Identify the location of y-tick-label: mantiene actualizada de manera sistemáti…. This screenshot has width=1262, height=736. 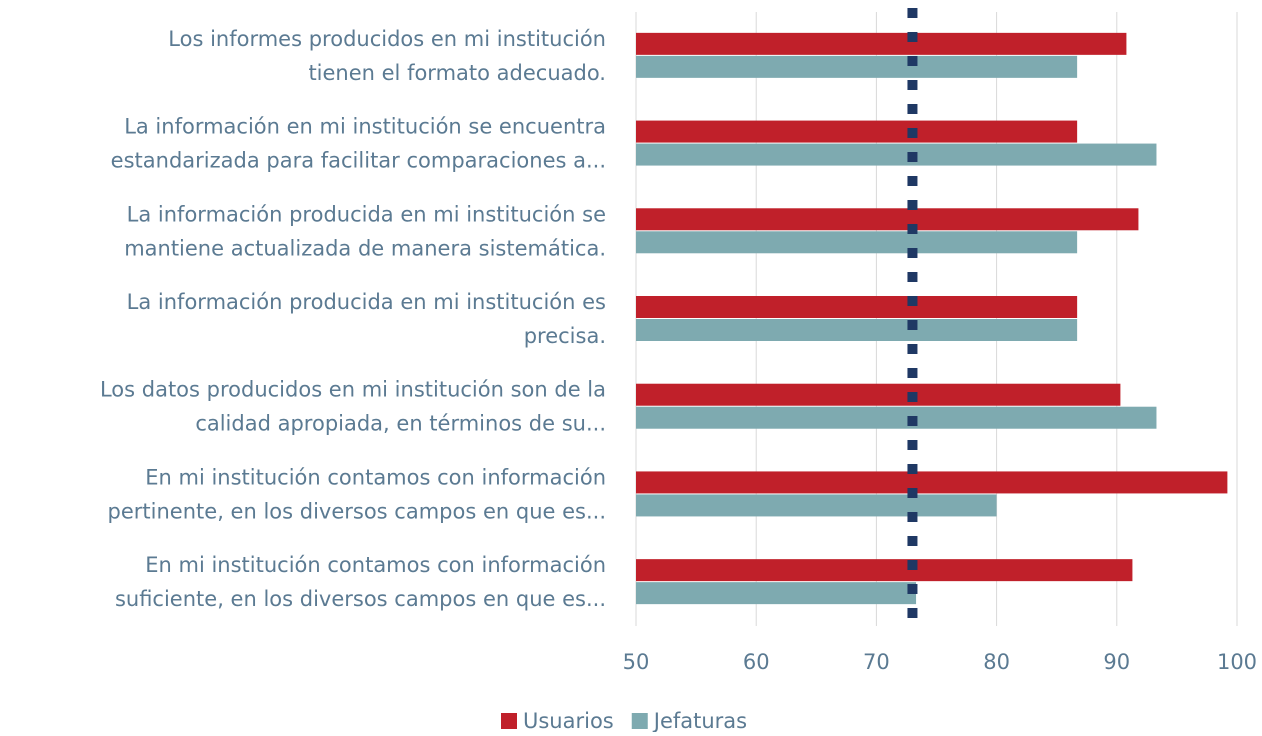
(365, 248).